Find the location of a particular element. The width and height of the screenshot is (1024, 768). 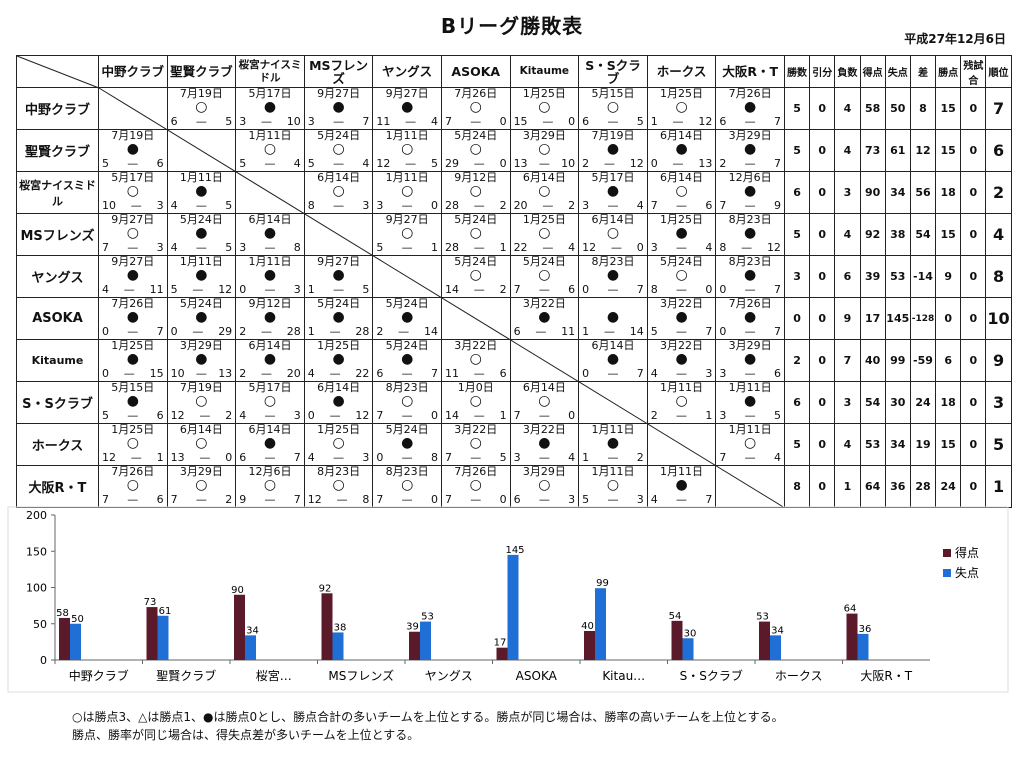

match-cell: 1月11日 ○ 3—0 is located at coordinates (407, 192).